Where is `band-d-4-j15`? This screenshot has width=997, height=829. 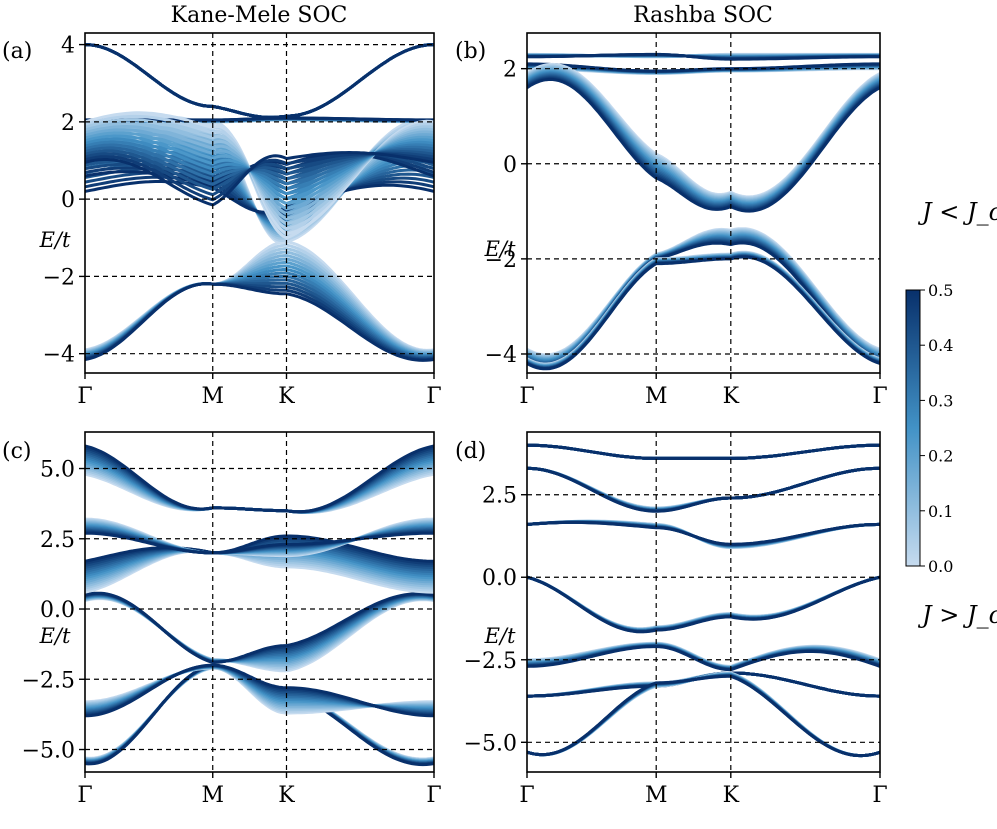
band-d-4-j15 is located at coordinates (703, 658).